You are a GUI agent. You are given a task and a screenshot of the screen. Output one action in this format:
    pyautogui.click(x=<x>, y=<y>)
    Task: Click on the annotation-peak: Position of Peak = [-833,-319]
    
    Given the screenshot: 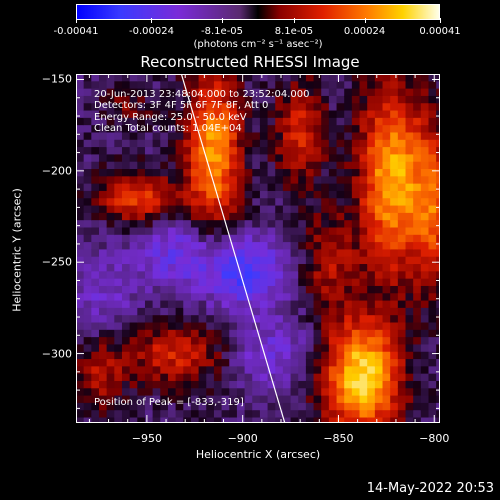 What is the action you would take?
    pyautogui.click(x=169, y=402)
    